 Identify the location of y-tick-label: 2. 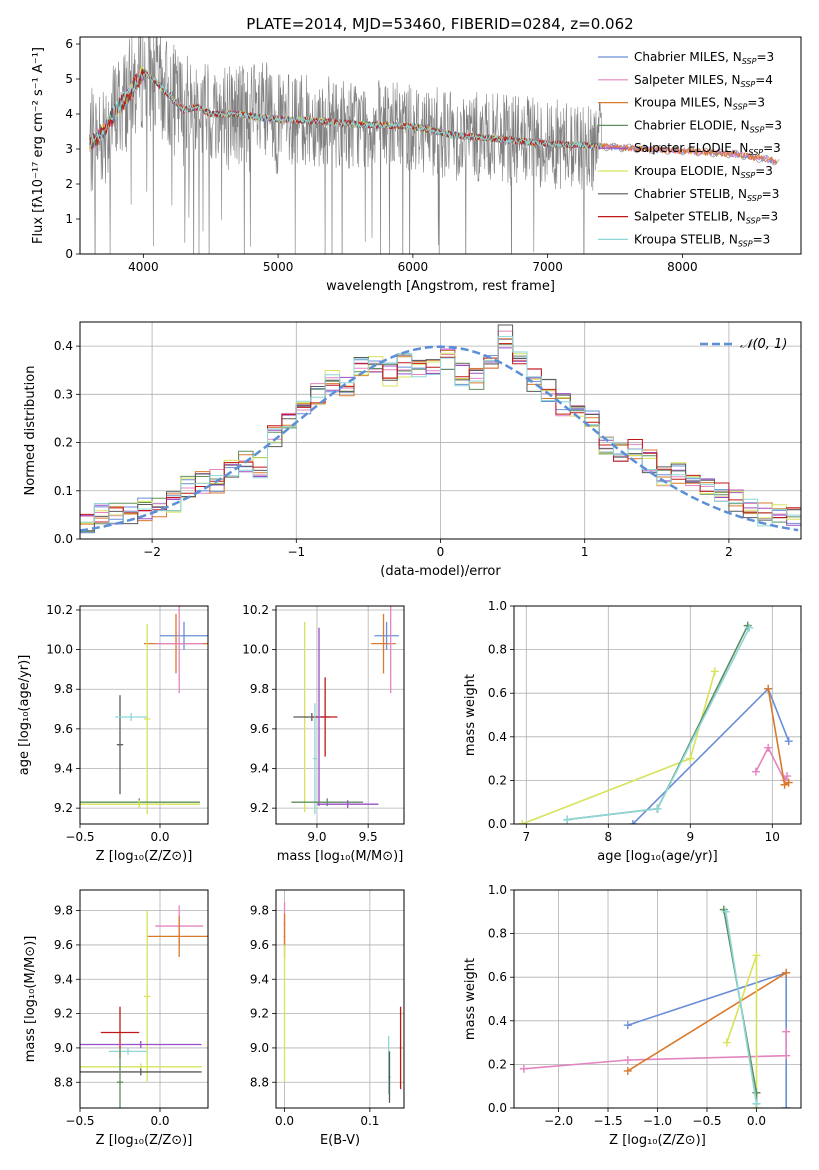
(69, 184).